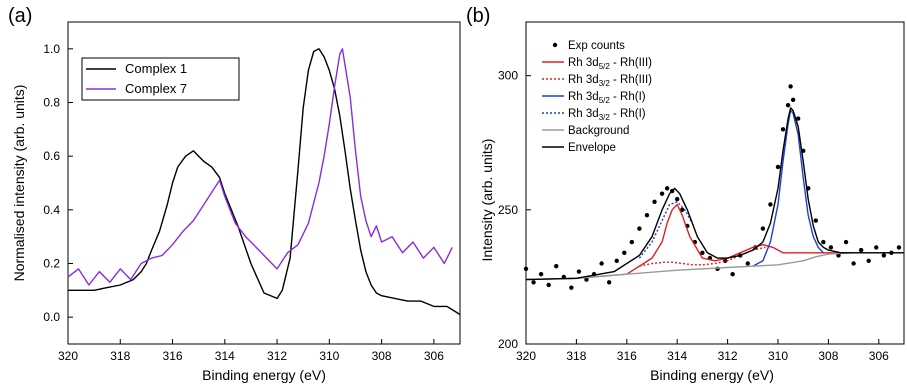 Image resolution: width=907 pixels, height=384 pixels. Describe the element at coordinates (51, 317) in the screenshot. I see `panel-a-y-tick-label: 0.0` at that location.